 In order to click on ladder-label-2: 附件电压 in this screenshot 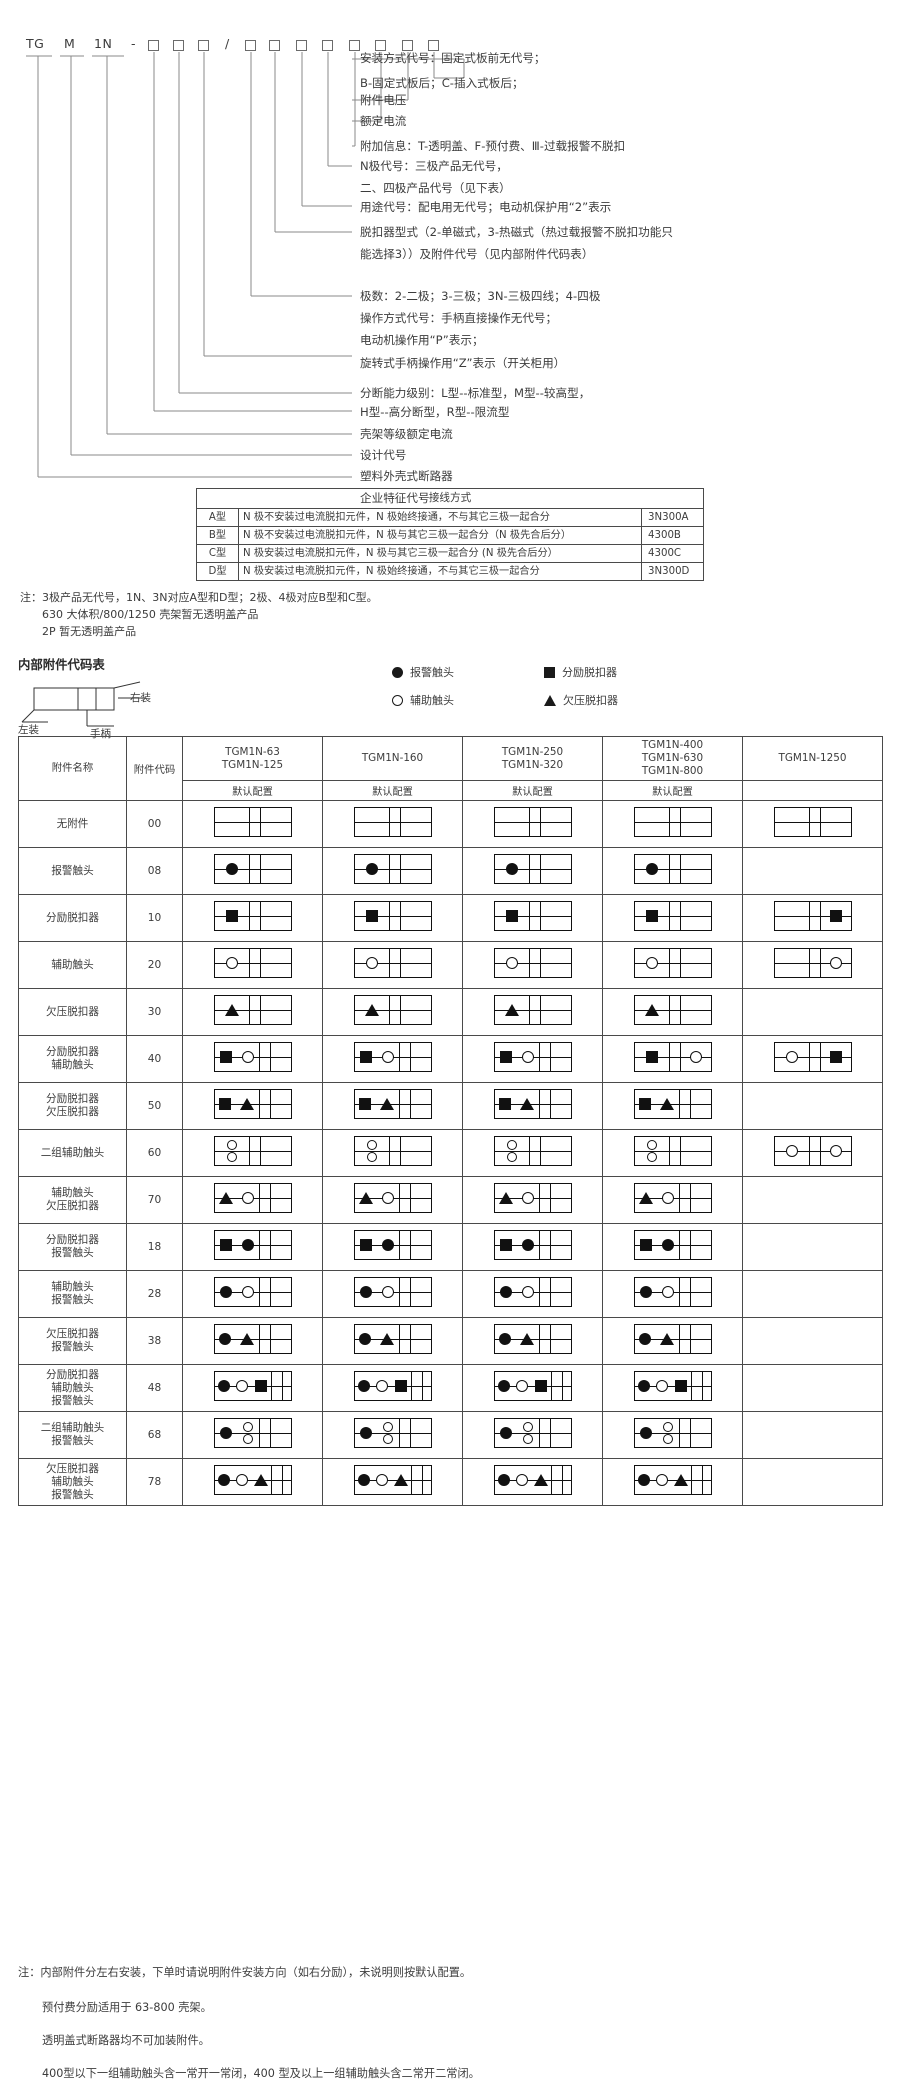, I will do `click(383, 100)`.